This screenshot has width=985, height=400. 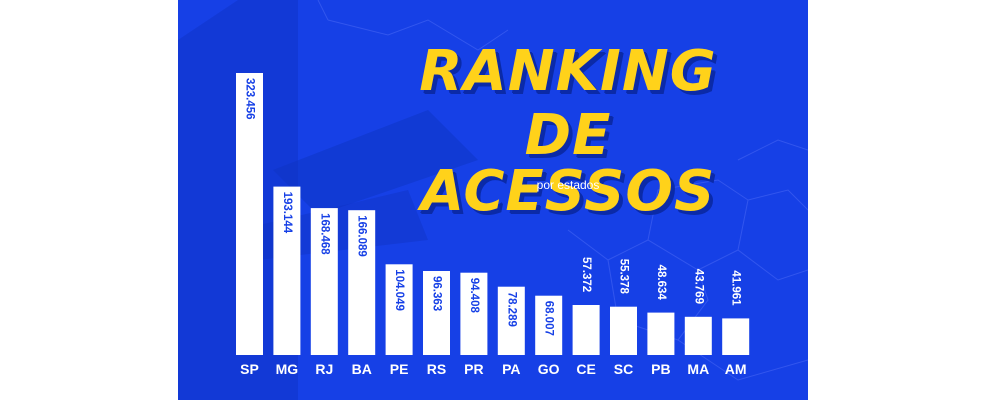 I want to click on category-labels-group: SP MG RJ BA PE RS PR PA GO CE SC PB MA AM, so click(x=493, y=369).